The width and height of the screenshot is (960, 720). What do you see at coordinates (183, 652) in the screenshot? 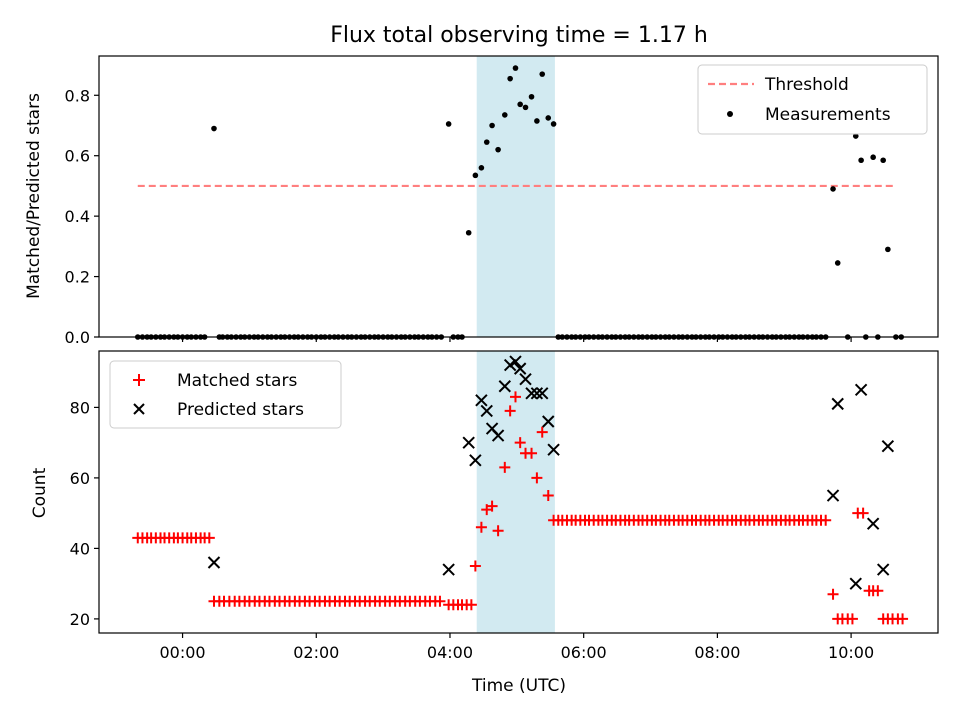
I see `x-tick-label: 00:00` at bounding box center [183, 652].